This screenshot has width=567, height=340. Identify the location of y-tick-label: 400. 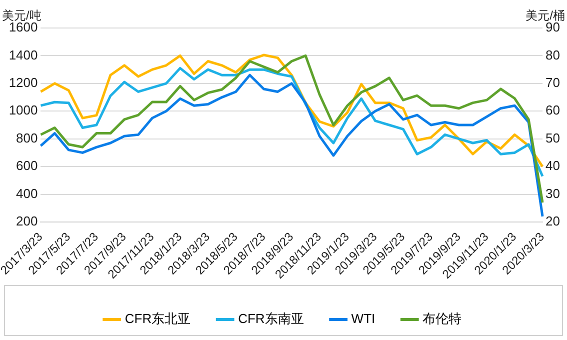
(27, 193).